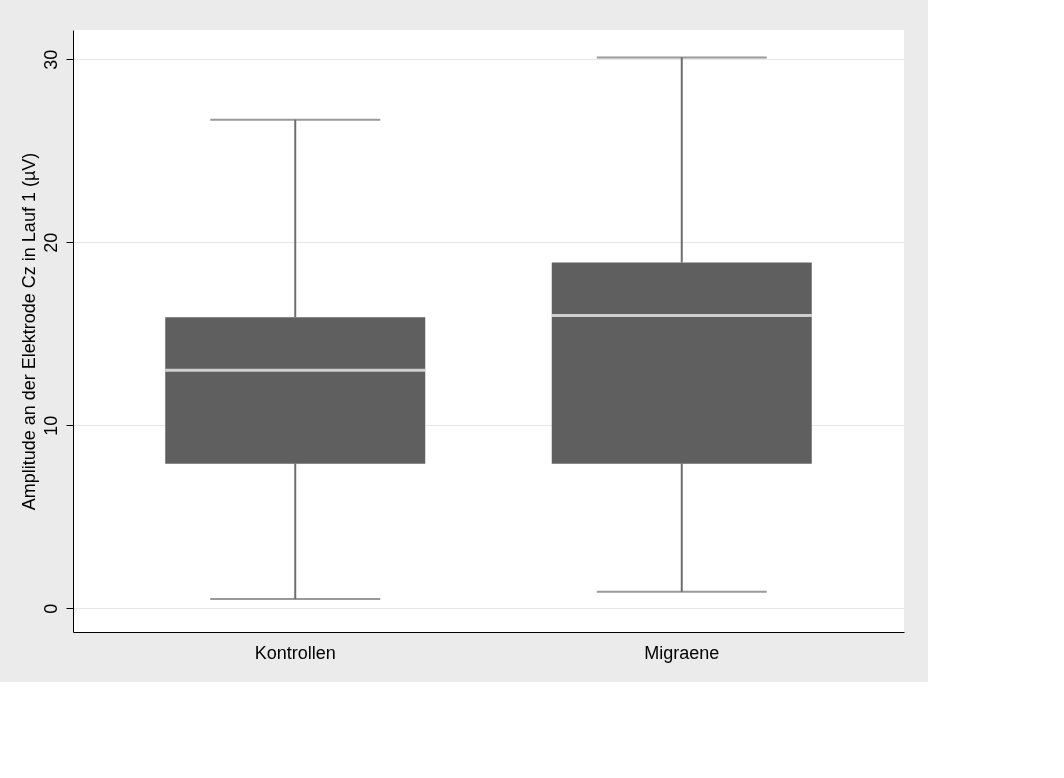  I want to click on y-tick-label: 20, so click(50, 242).